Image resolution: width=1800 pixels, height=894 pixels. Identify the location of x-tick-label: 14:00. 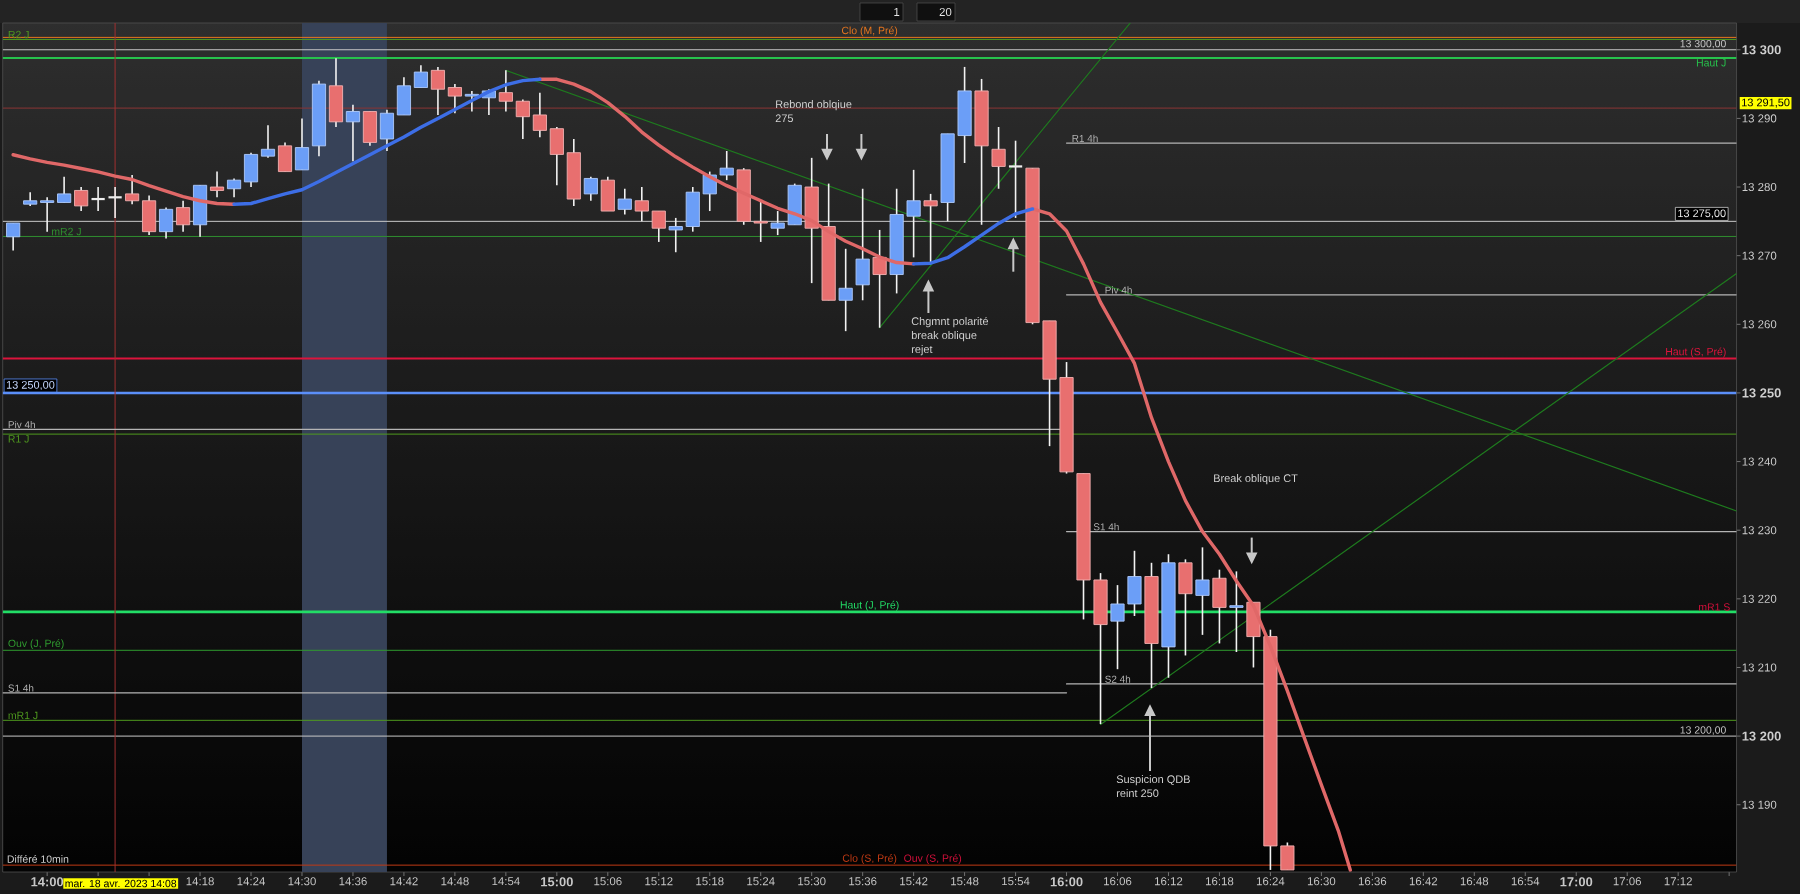
(47, 882).